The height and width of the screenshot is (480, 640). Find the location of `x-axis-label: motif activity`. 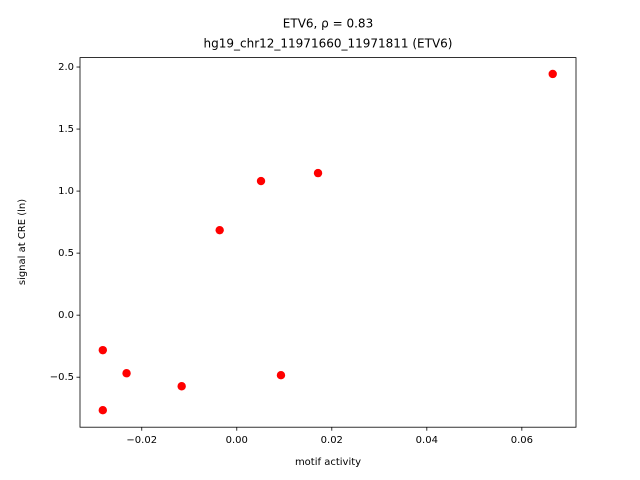

x-axis-label: motif activity is located at coordinates (328, 462).